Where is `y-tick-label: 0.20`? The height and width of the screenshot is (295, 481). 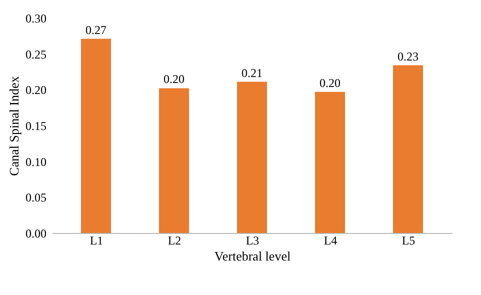 y-tick-label: 0.20 is located at coordinates (36, 90).